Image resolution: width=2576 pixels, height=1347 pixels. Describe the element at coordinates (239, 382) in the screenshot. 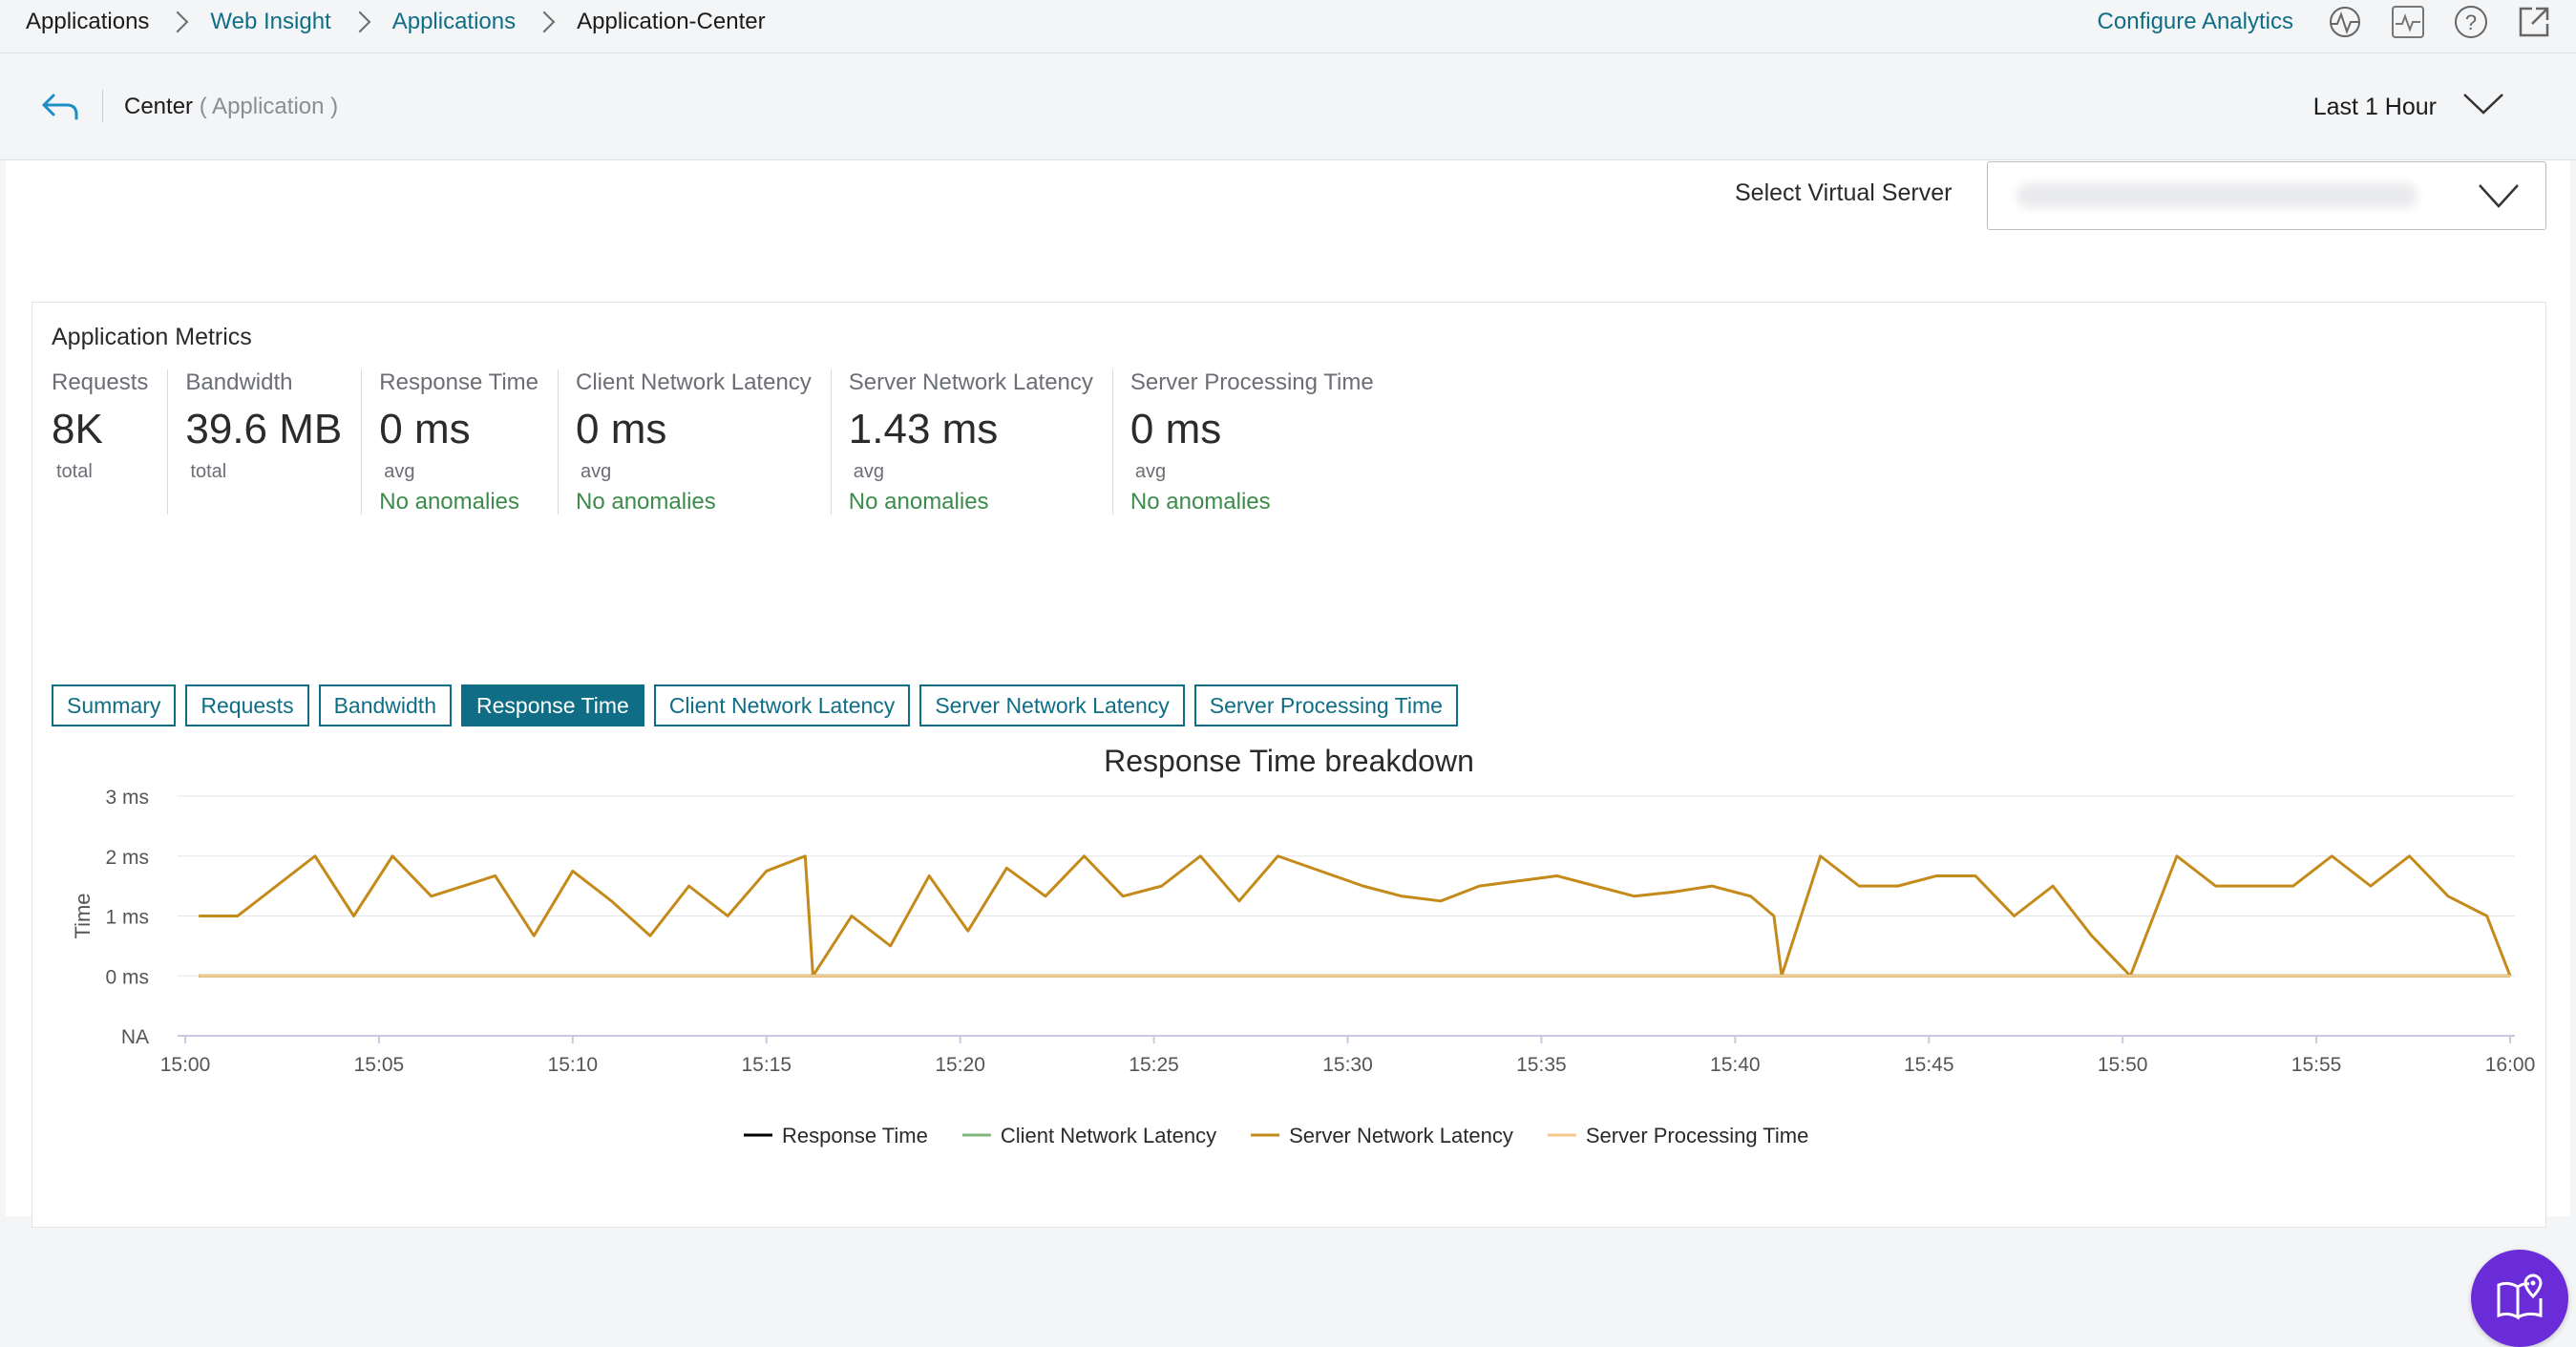

I see `metric-label: Bandwidth` at that location.